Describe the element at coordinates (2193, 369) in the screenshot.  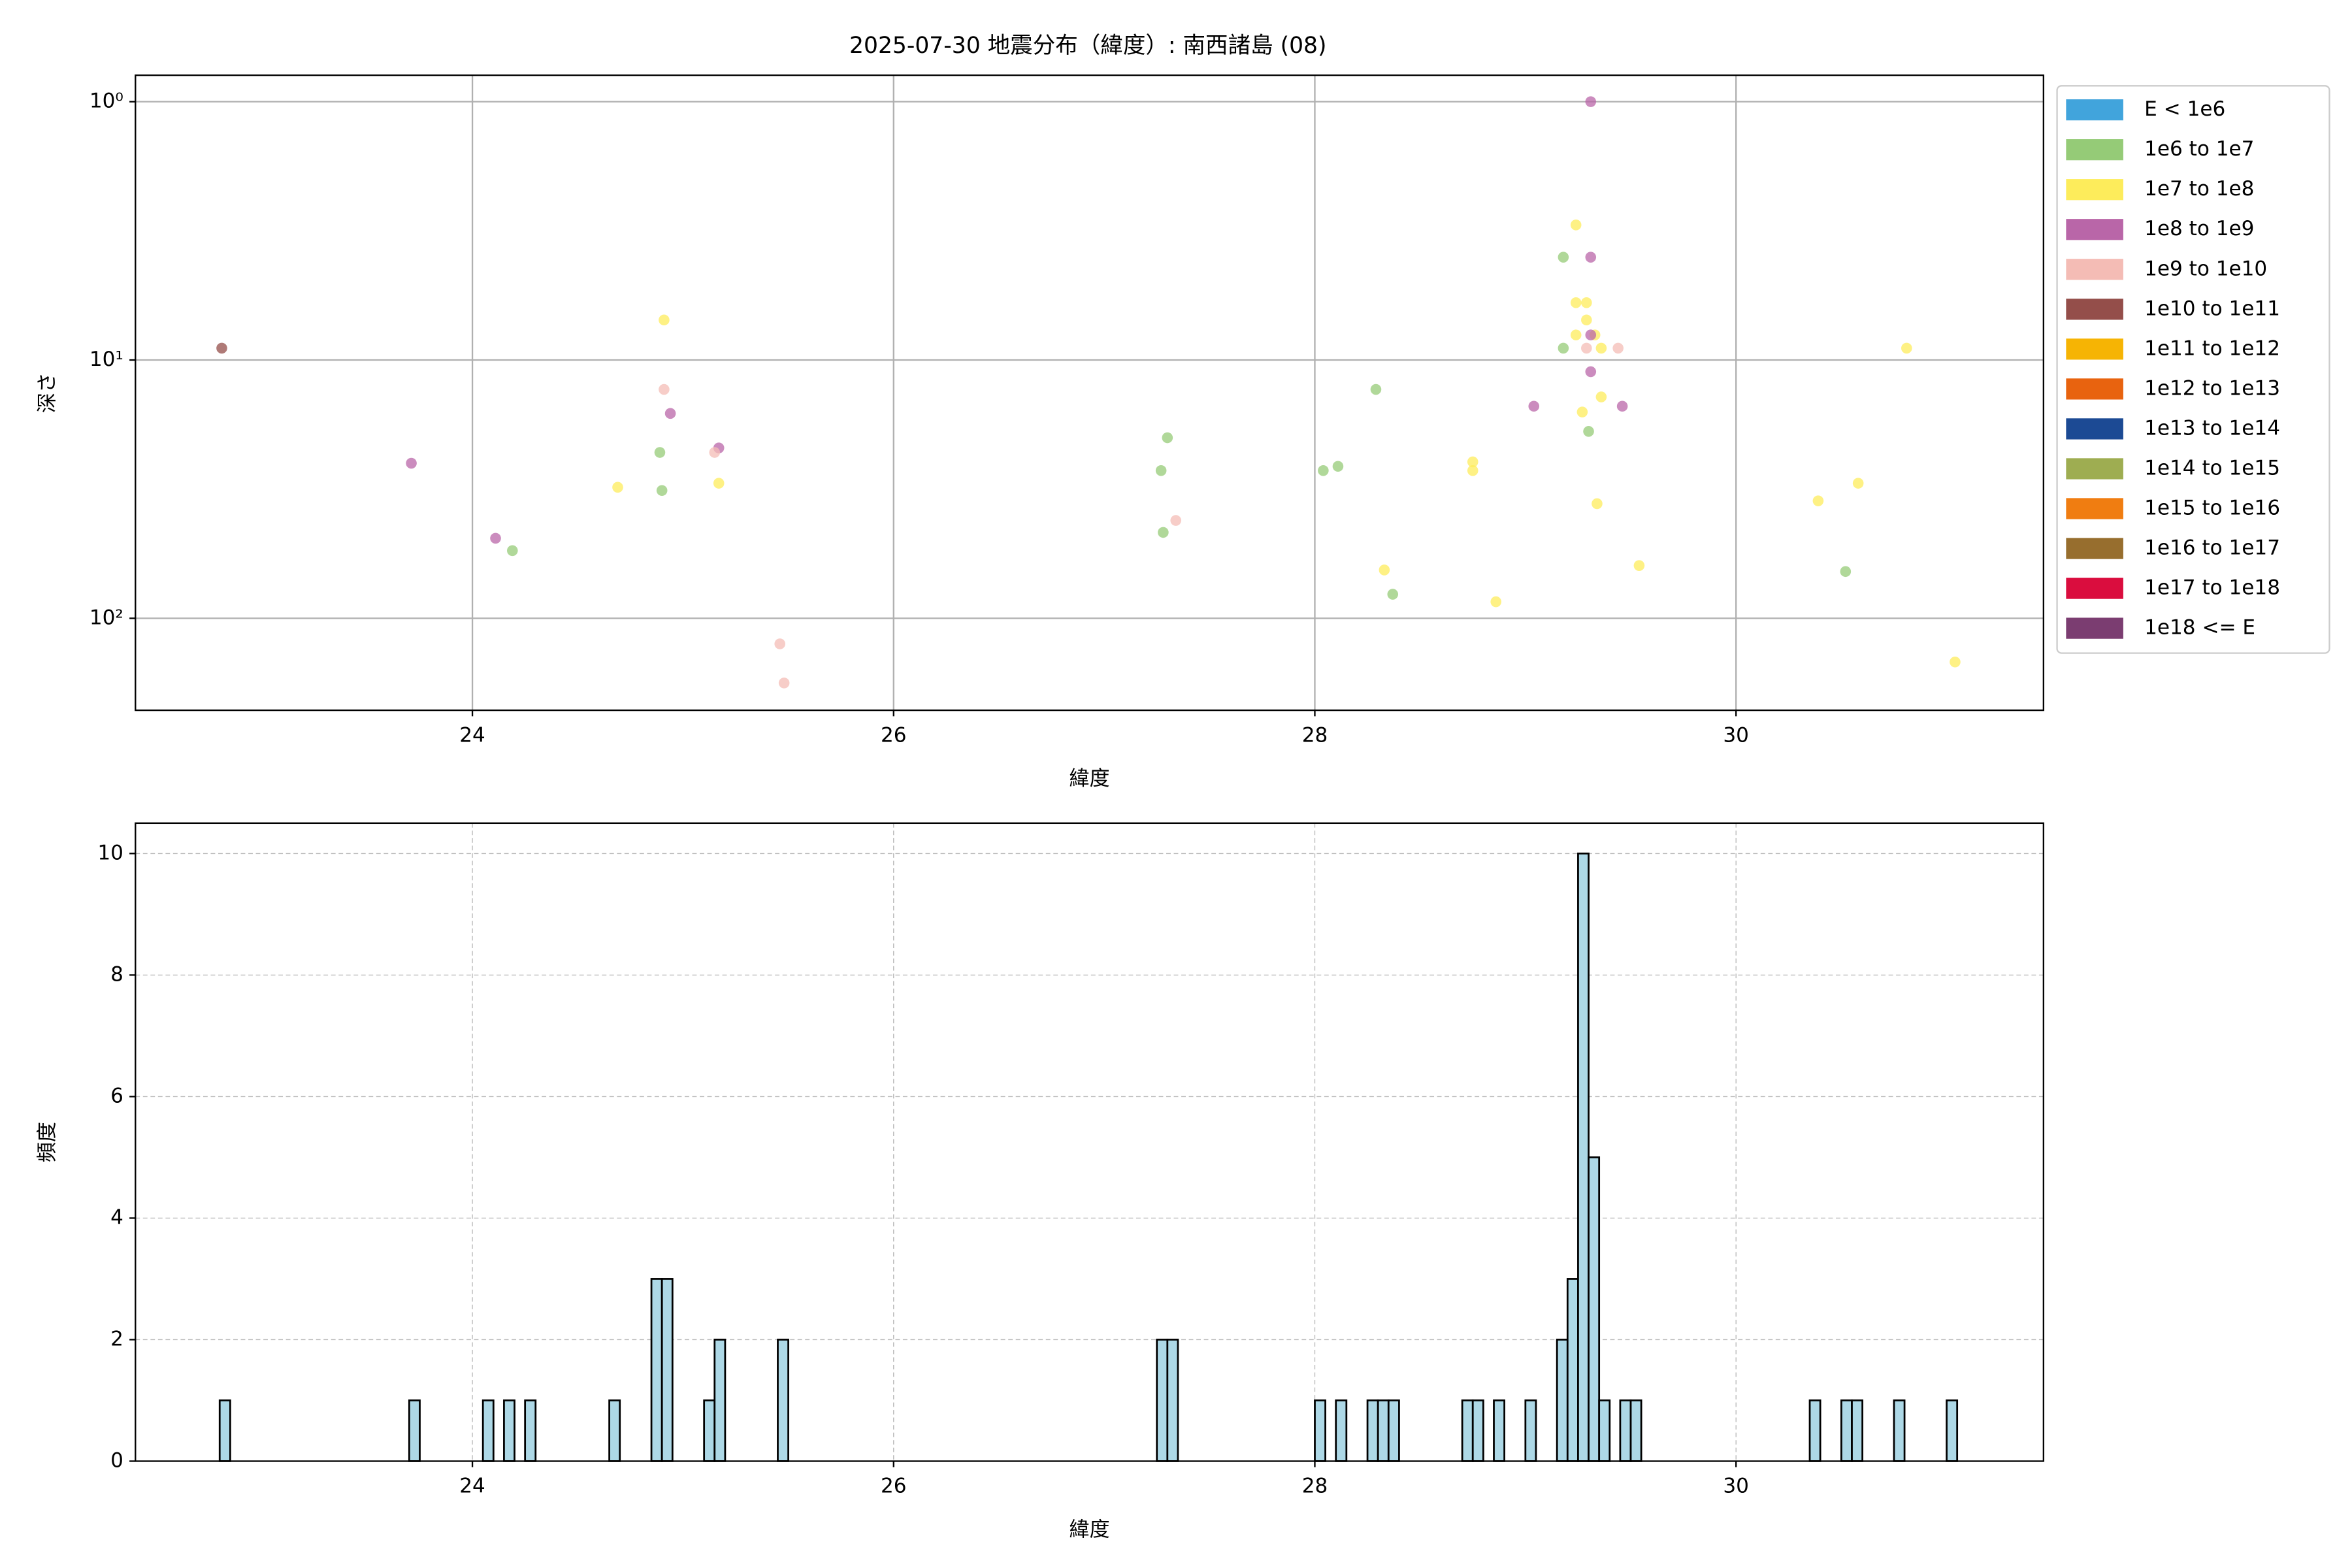
I see `legend-box` at that location.